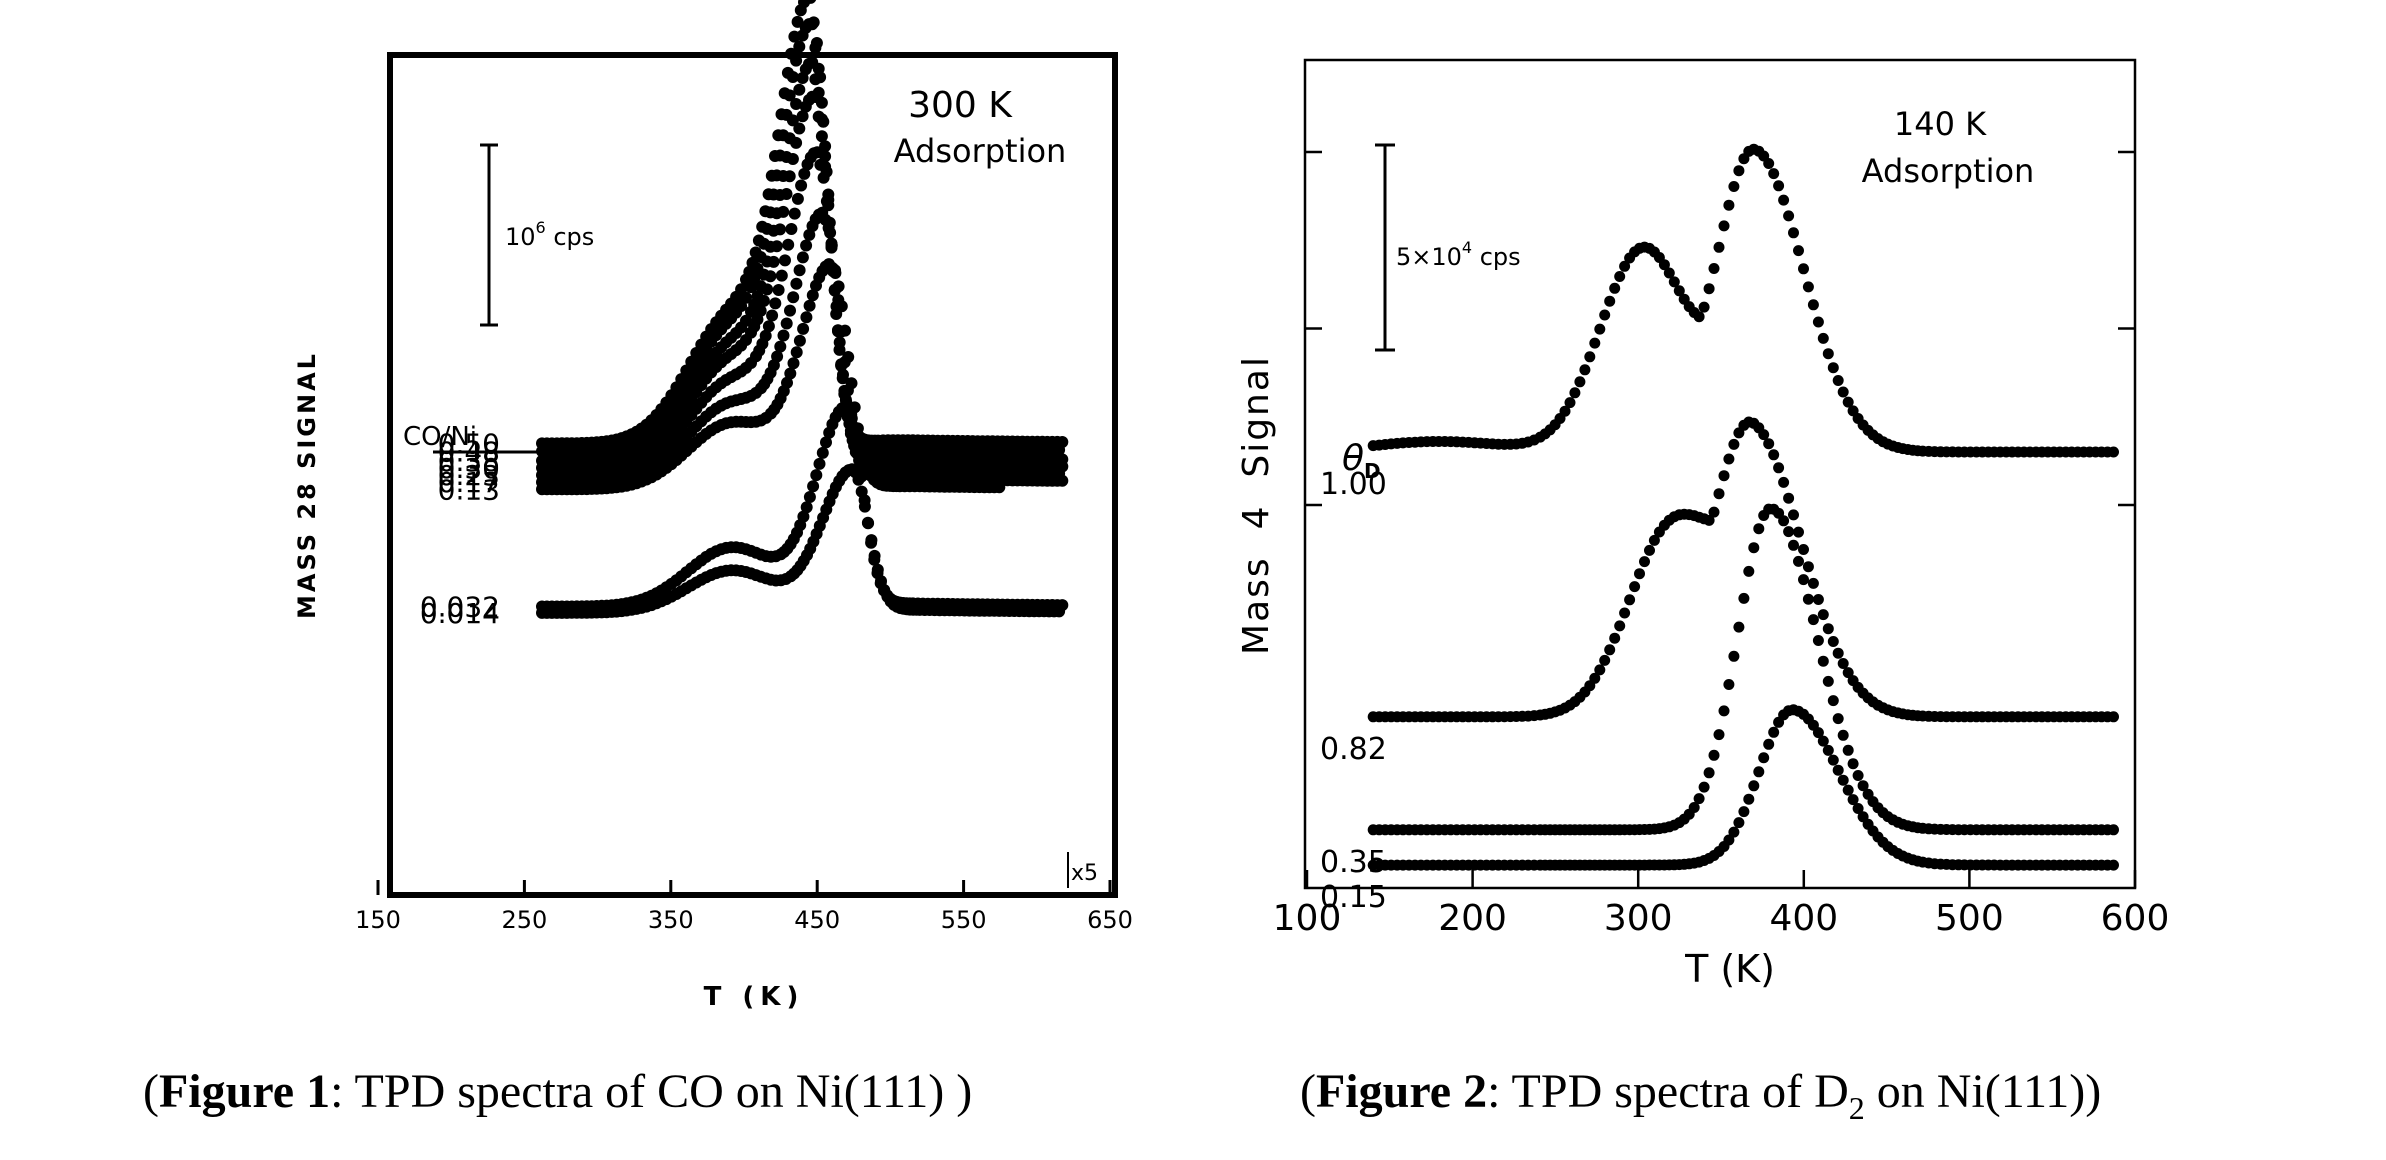 This screenshot has height=1160, width=2386. What do you see at coordinates (469, 475) in the screenshot?
I see `fig1-series-label: 0.23` at bounding box center [469, 475].